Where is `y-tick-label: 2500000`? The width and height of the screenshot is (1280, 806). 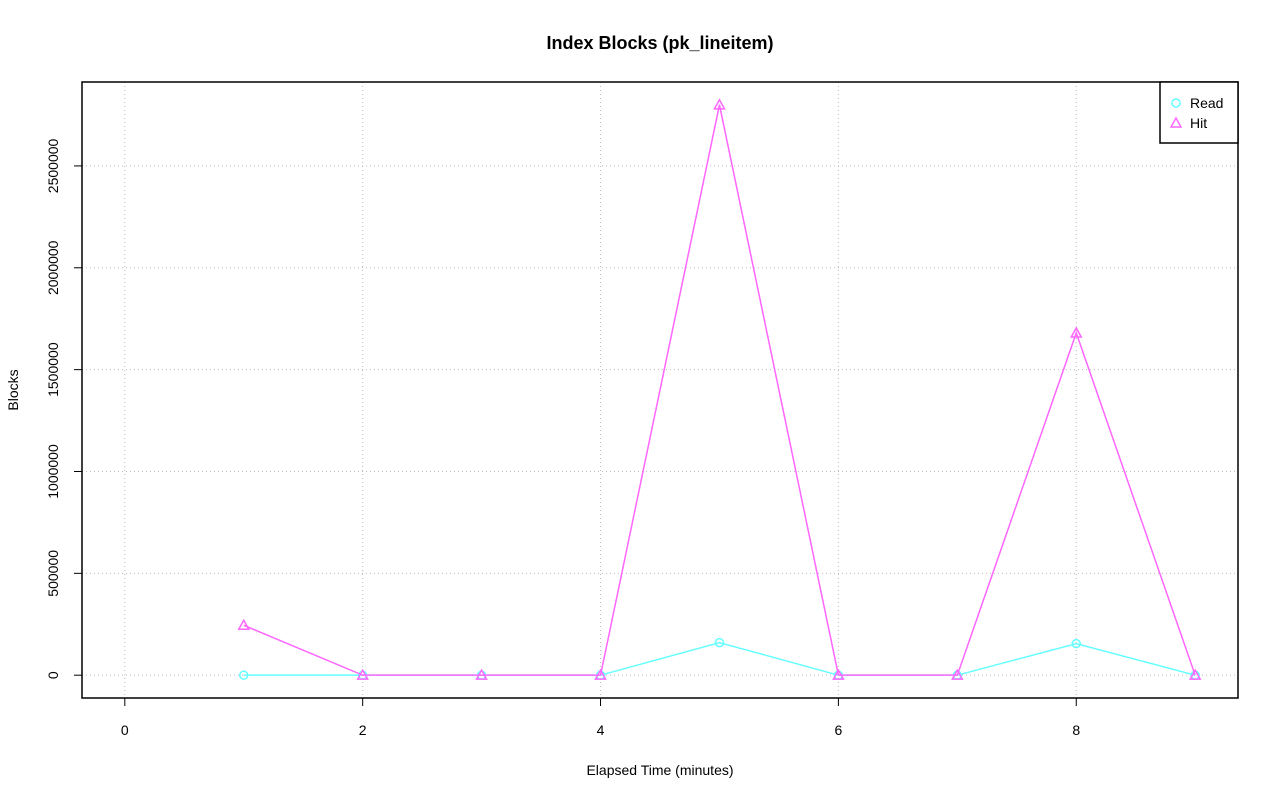 y-tick-label: 2500000 is located at coordinates (53, 165).